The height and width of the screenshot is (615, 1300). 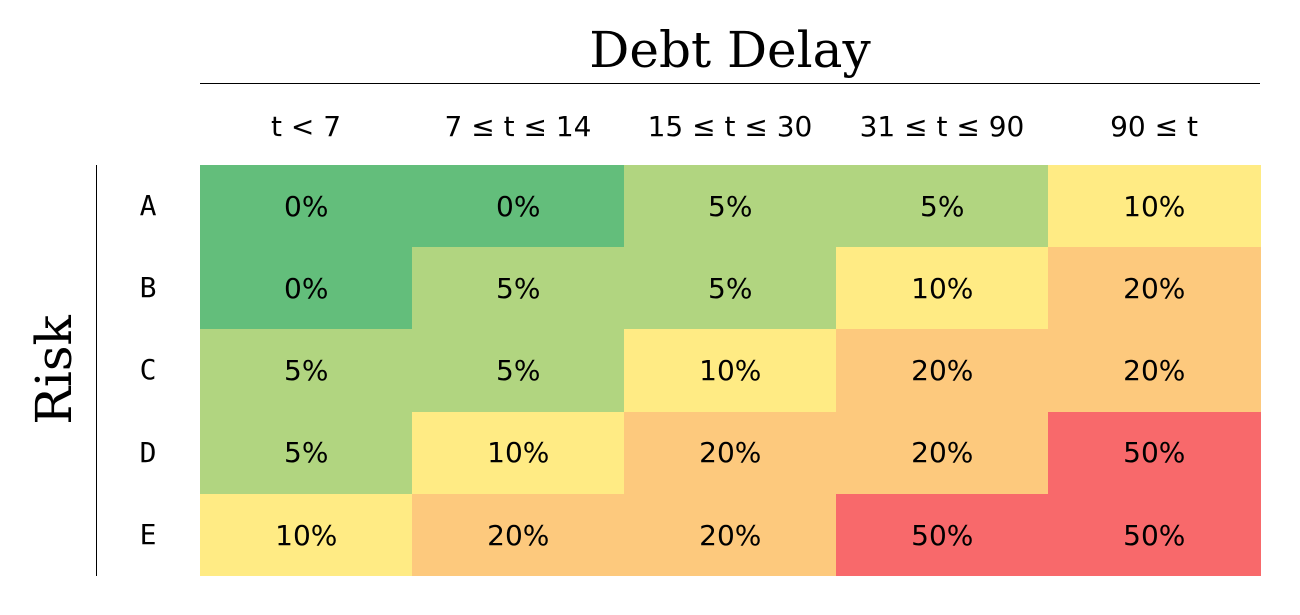 What do you see at coordinates (730, 83) in the screenshot?
I see `title-underline` at bounding box center [730, 83].